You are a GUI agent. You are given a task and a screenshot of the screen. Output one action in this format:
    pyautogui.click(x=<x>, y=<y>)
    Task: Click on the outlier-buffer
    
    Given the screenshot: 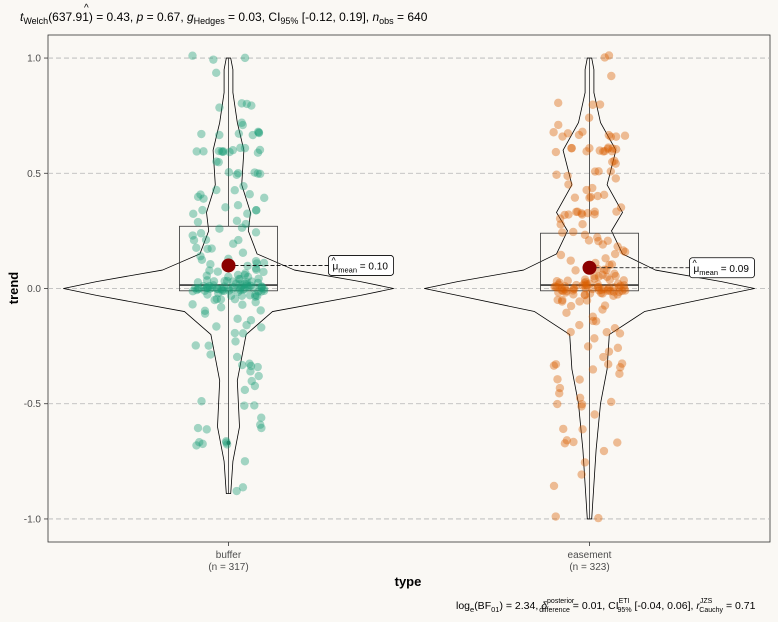 What is the action you would take?
    pyautogui.click(x=228, y=442)
    